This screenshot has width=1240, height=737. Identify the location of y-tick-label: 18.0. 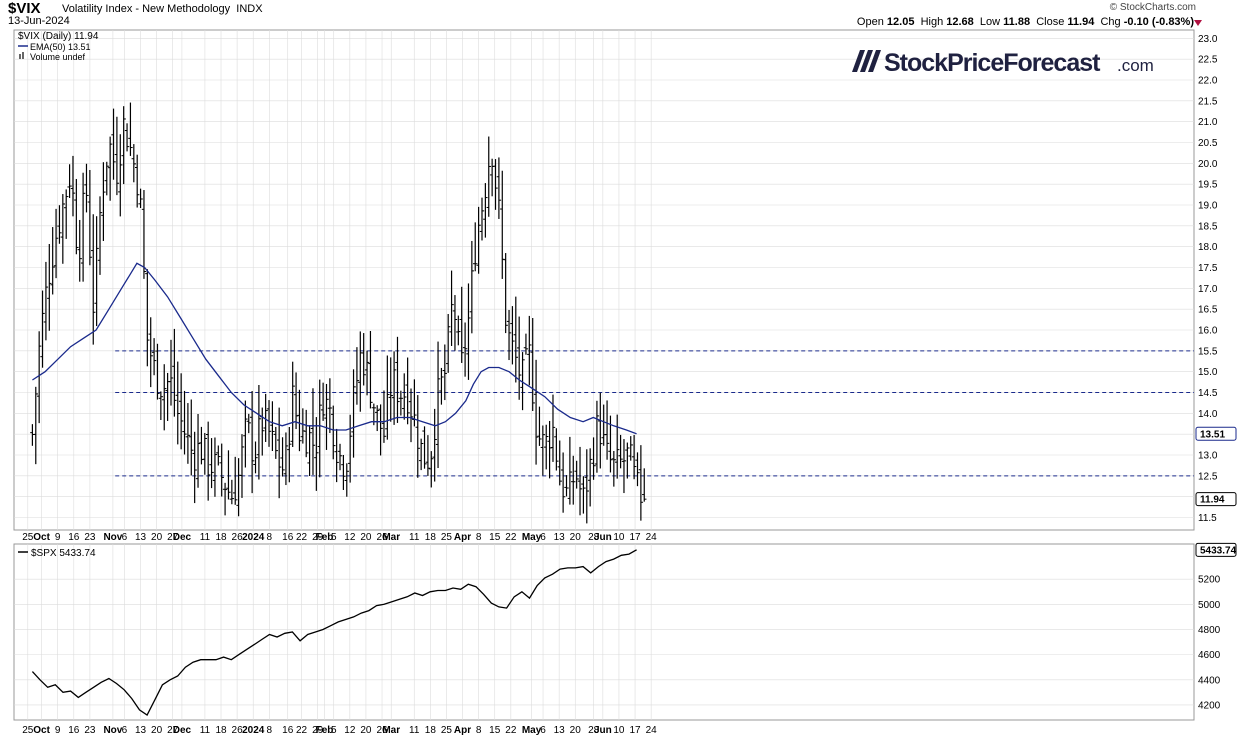
(1208, 247).